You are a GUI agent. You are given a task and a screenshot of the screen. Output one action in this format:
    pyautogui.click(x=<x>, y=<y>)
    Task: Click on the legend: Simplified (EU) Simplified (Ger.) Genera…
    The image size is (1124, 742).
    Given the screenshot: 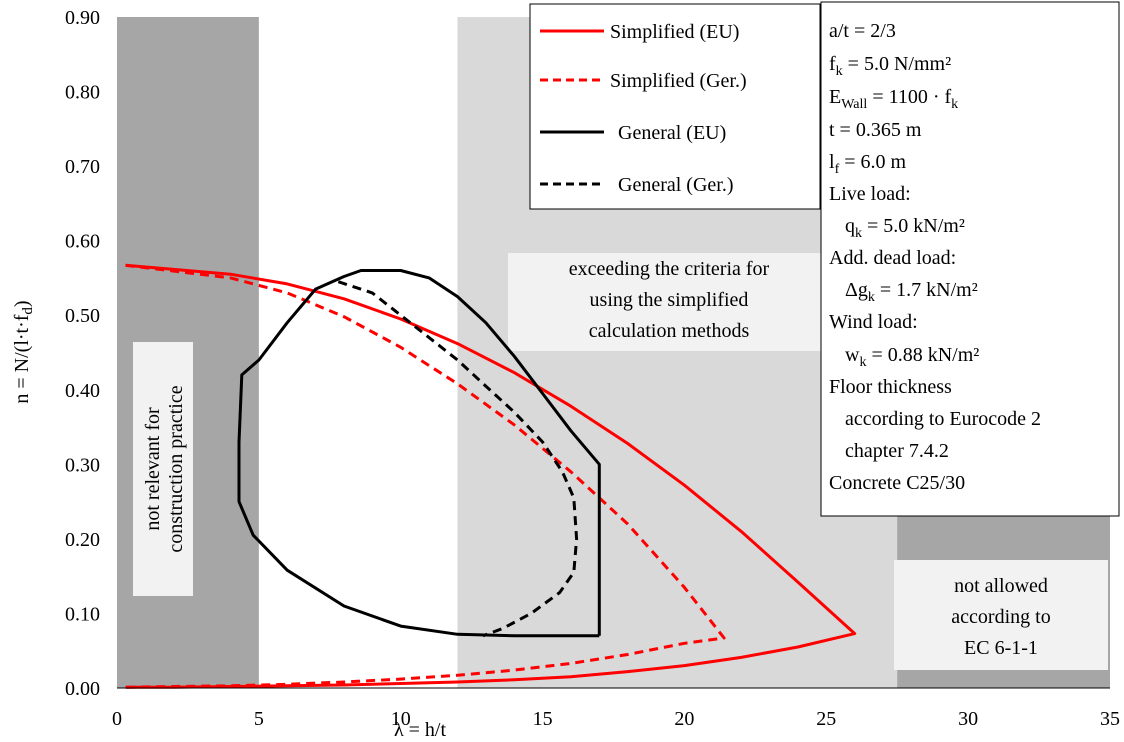 What is the action you would take?
    pyautogui.click(x=675, y=106)
    